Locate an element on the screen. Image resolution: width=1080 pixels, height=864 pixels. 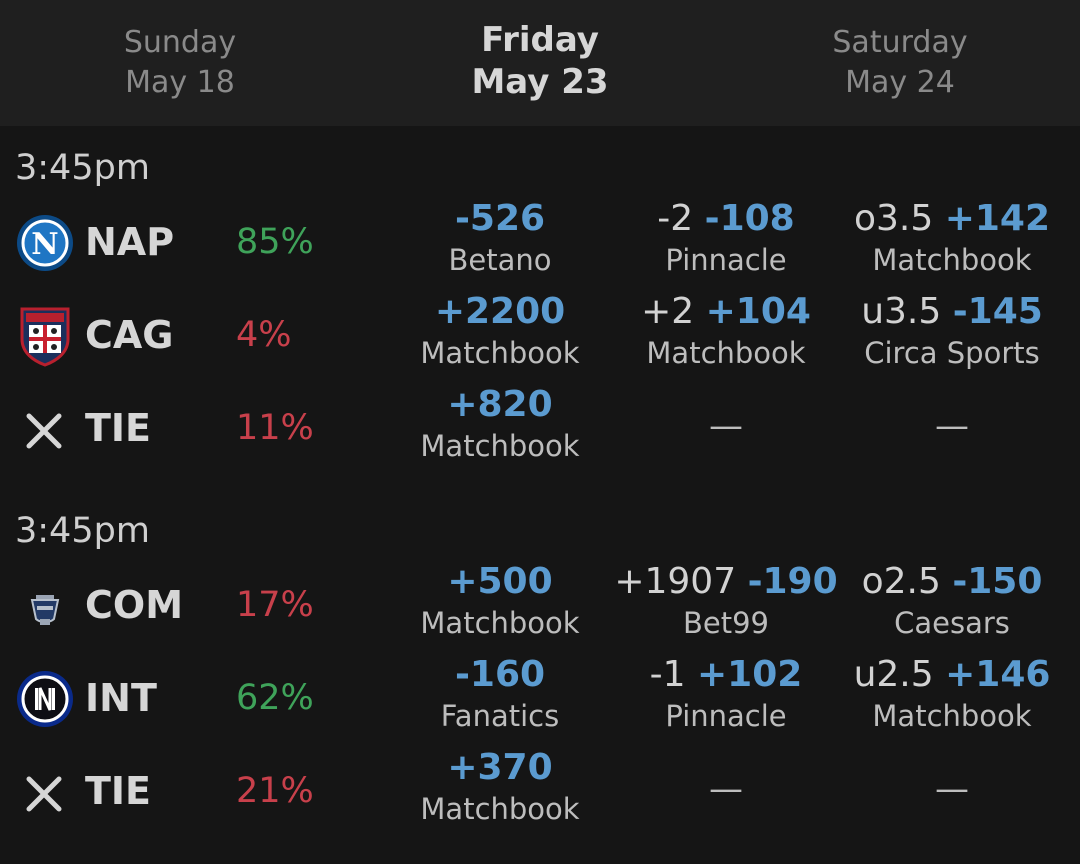
odds-value: -160 is located at coordinates (500, 674).